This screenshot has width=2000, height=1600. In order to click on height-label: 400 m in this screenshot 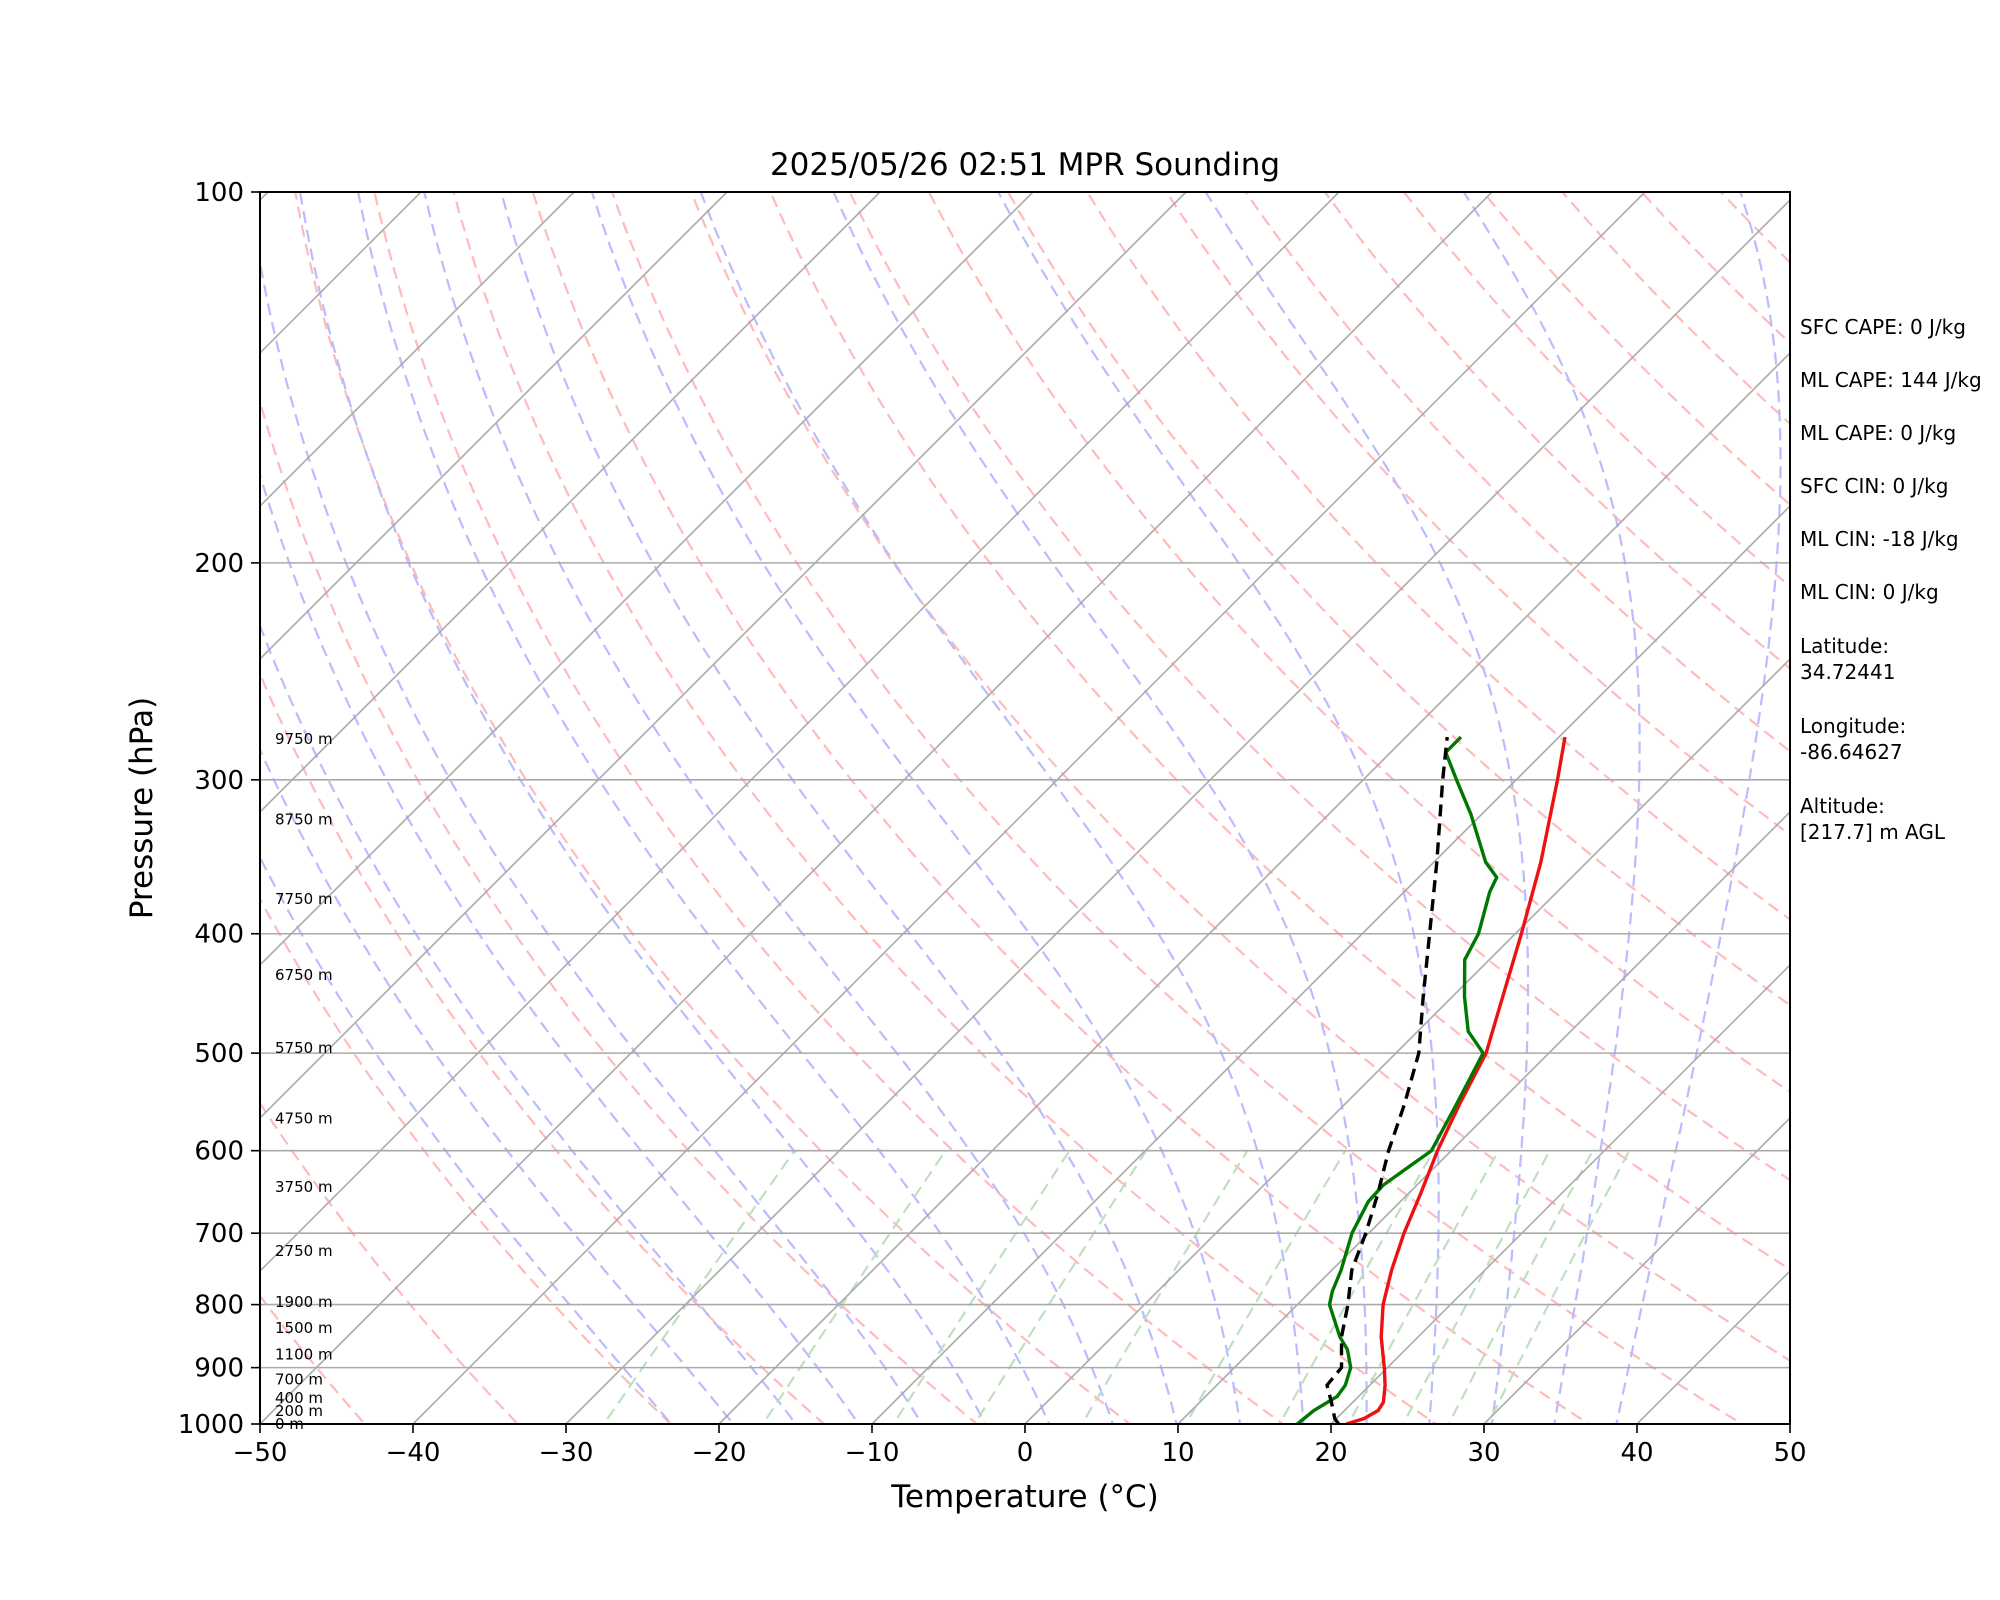, I will do `click(299, 1398)`.